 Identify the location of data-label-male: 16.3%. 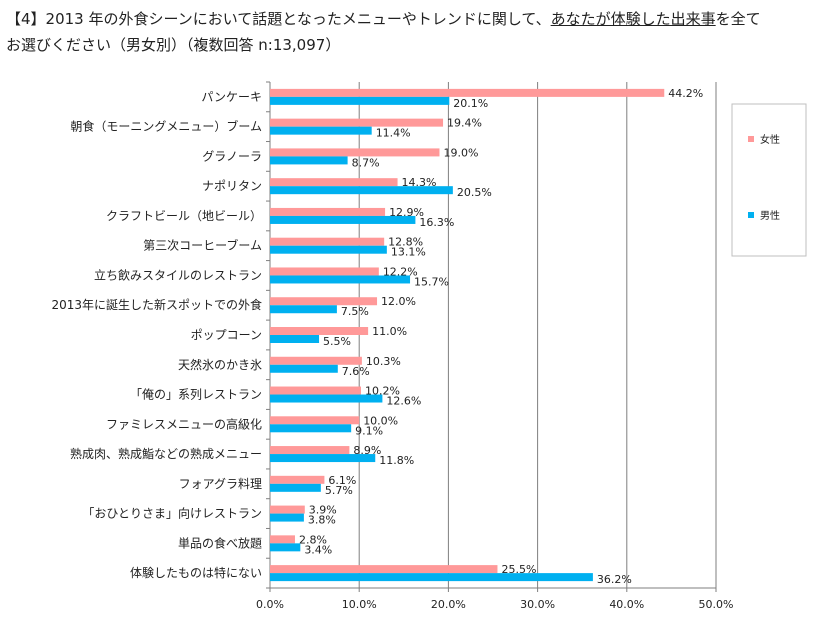
(436, 222).